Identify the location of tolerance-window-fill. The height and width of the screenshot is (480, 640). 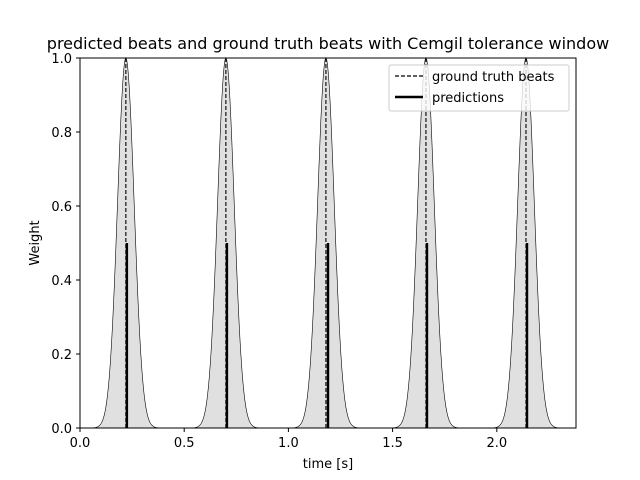
(326, 243).